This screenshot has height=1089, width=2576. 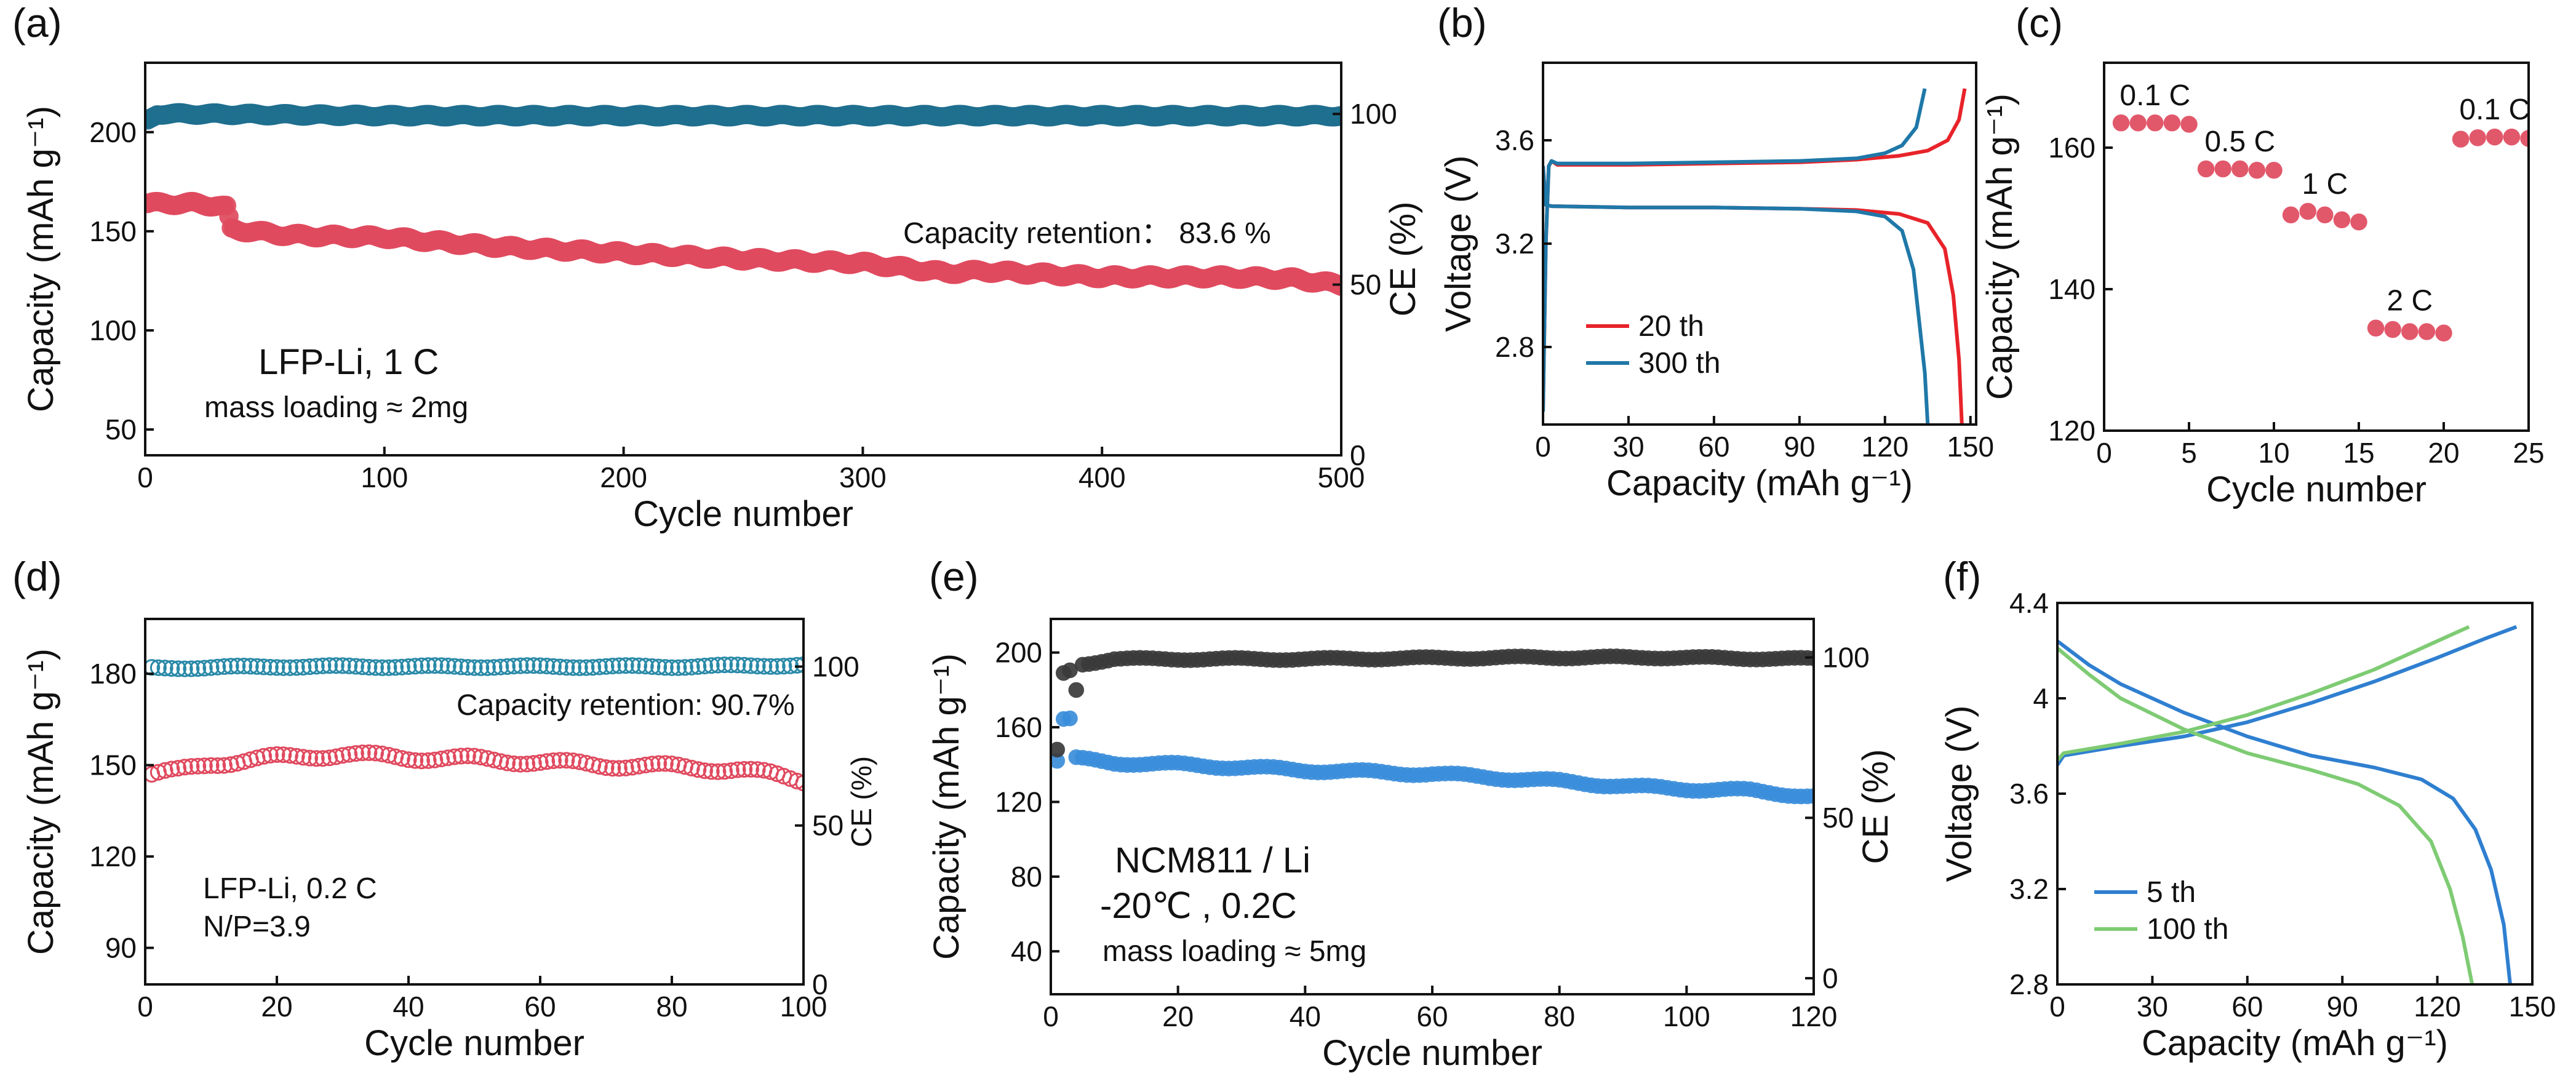 I want to click on plot-area-f, so click(x=2287, y=804).